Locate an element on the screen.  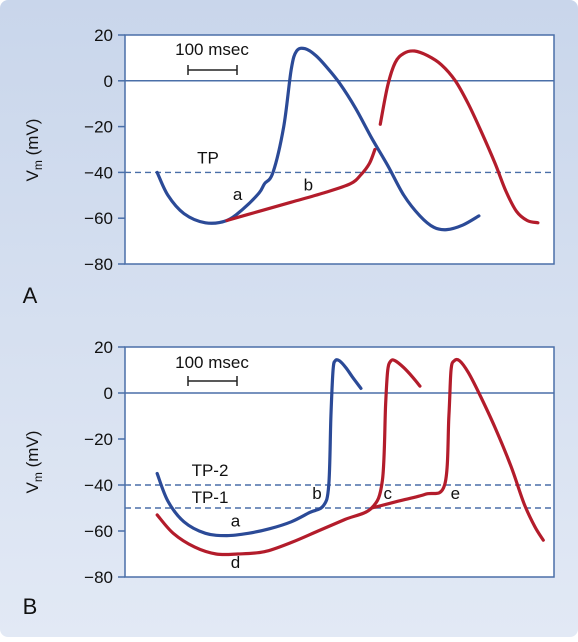
point-label: d is located at coordinates (235, 562).